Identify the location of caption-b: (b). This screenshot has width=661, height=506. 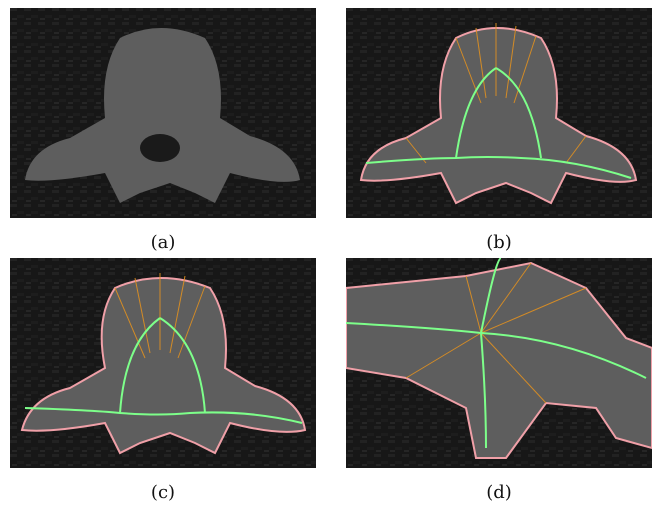
(499, 242).